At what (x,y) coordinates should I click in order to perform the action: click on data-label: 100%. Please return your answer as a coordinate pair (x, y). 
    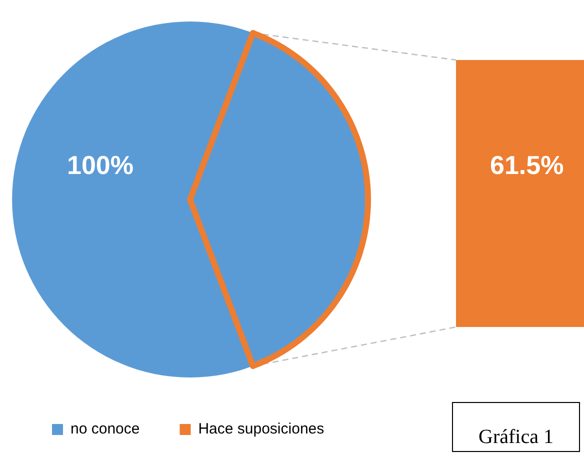
    Looking at the image, I should click on (100, 165).